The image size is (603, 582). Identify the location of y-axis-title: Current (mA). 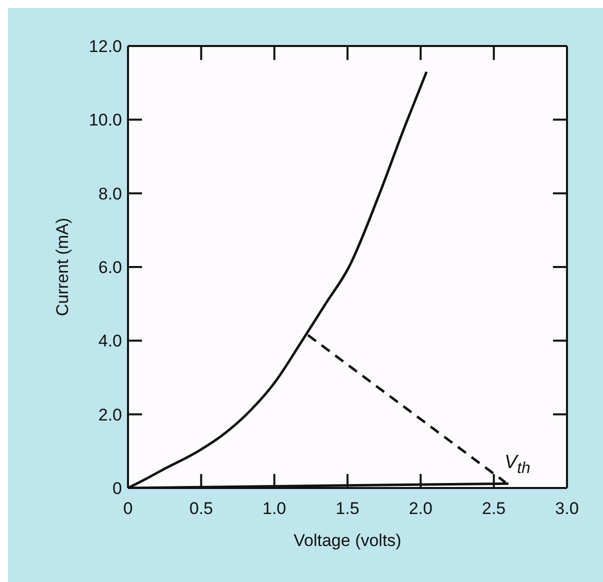
(62, 267).